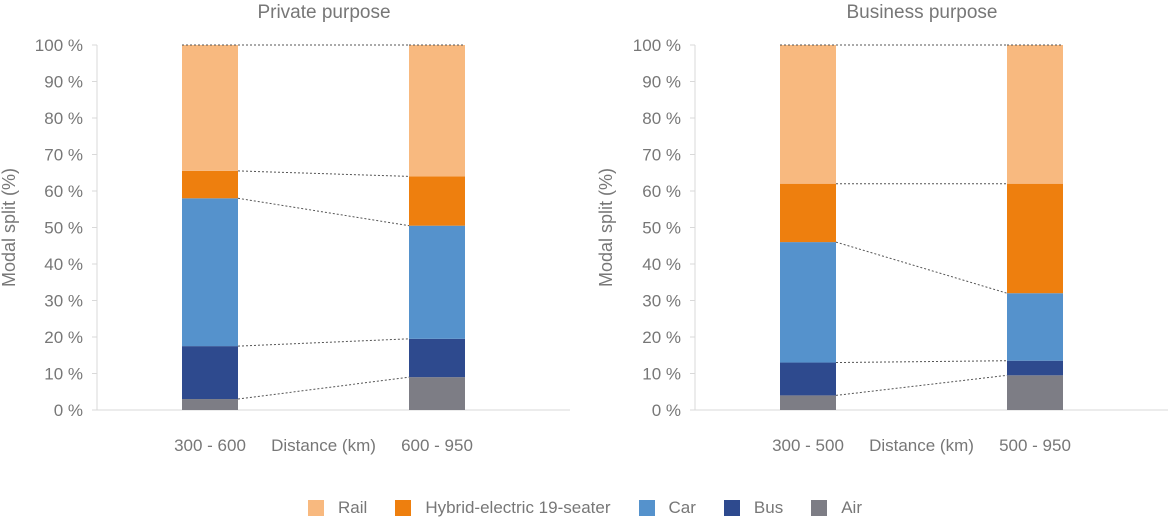 Image resolution: width=1170 pixels, height=526 pixels. What do you see at coordinates (210, 445) in the screenshot?
I see `x-category-label: 300 - 600` at bounding box center [210, 445].